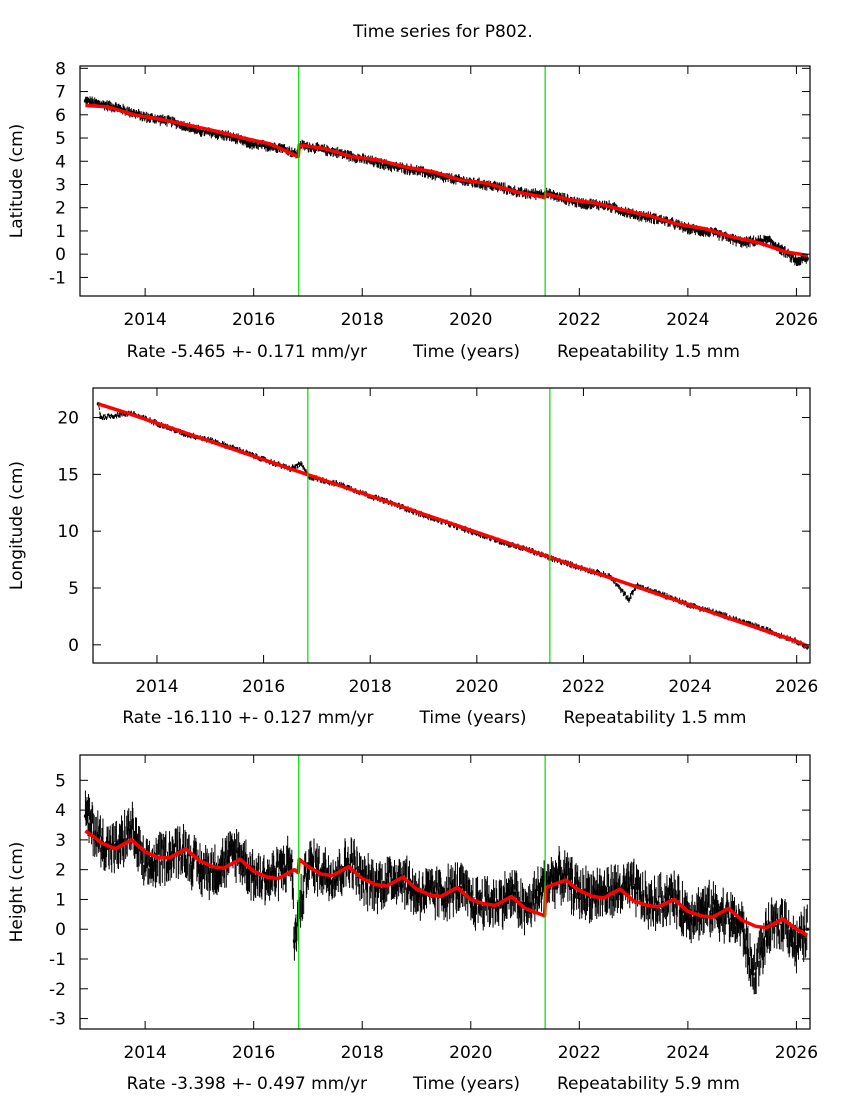 Image resolution: width=850 pixels, height=1100 pixels. I want to click on y-axis-label: Latitude (cm), so click(17, 181).